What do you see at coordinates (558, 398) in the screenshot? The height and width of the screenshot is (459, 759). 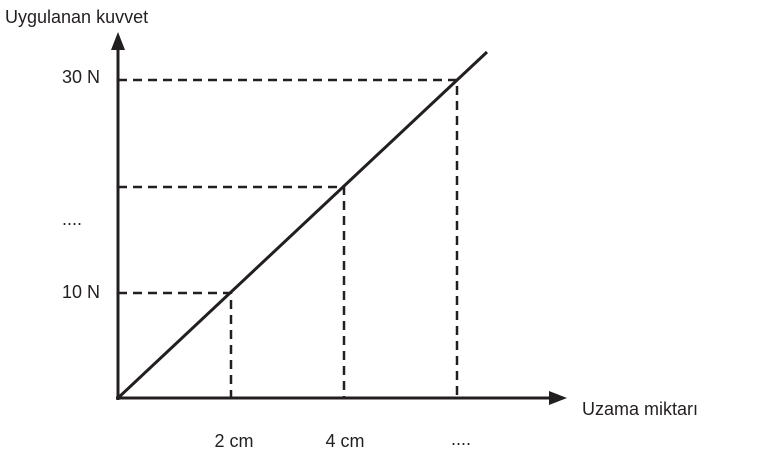 I see `x-axis-arrow` at bounding box center [558, 398].